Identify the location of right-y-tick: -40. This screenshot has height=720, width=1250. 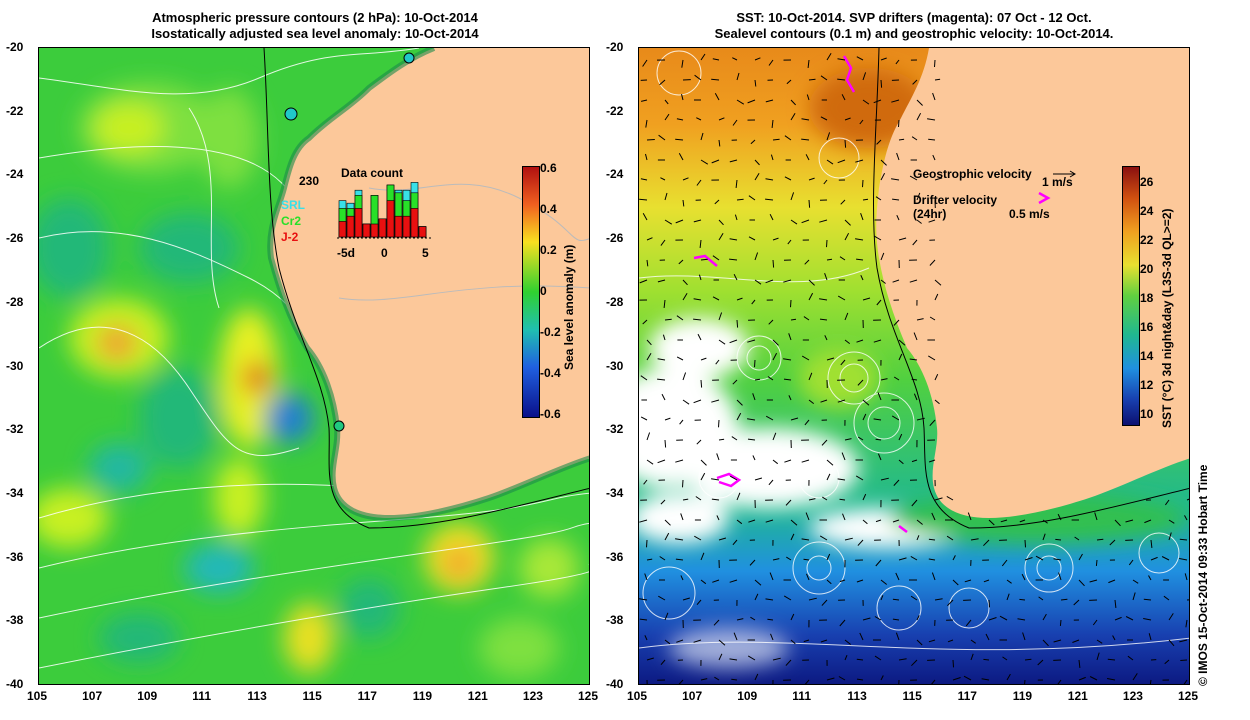
(615, 684).